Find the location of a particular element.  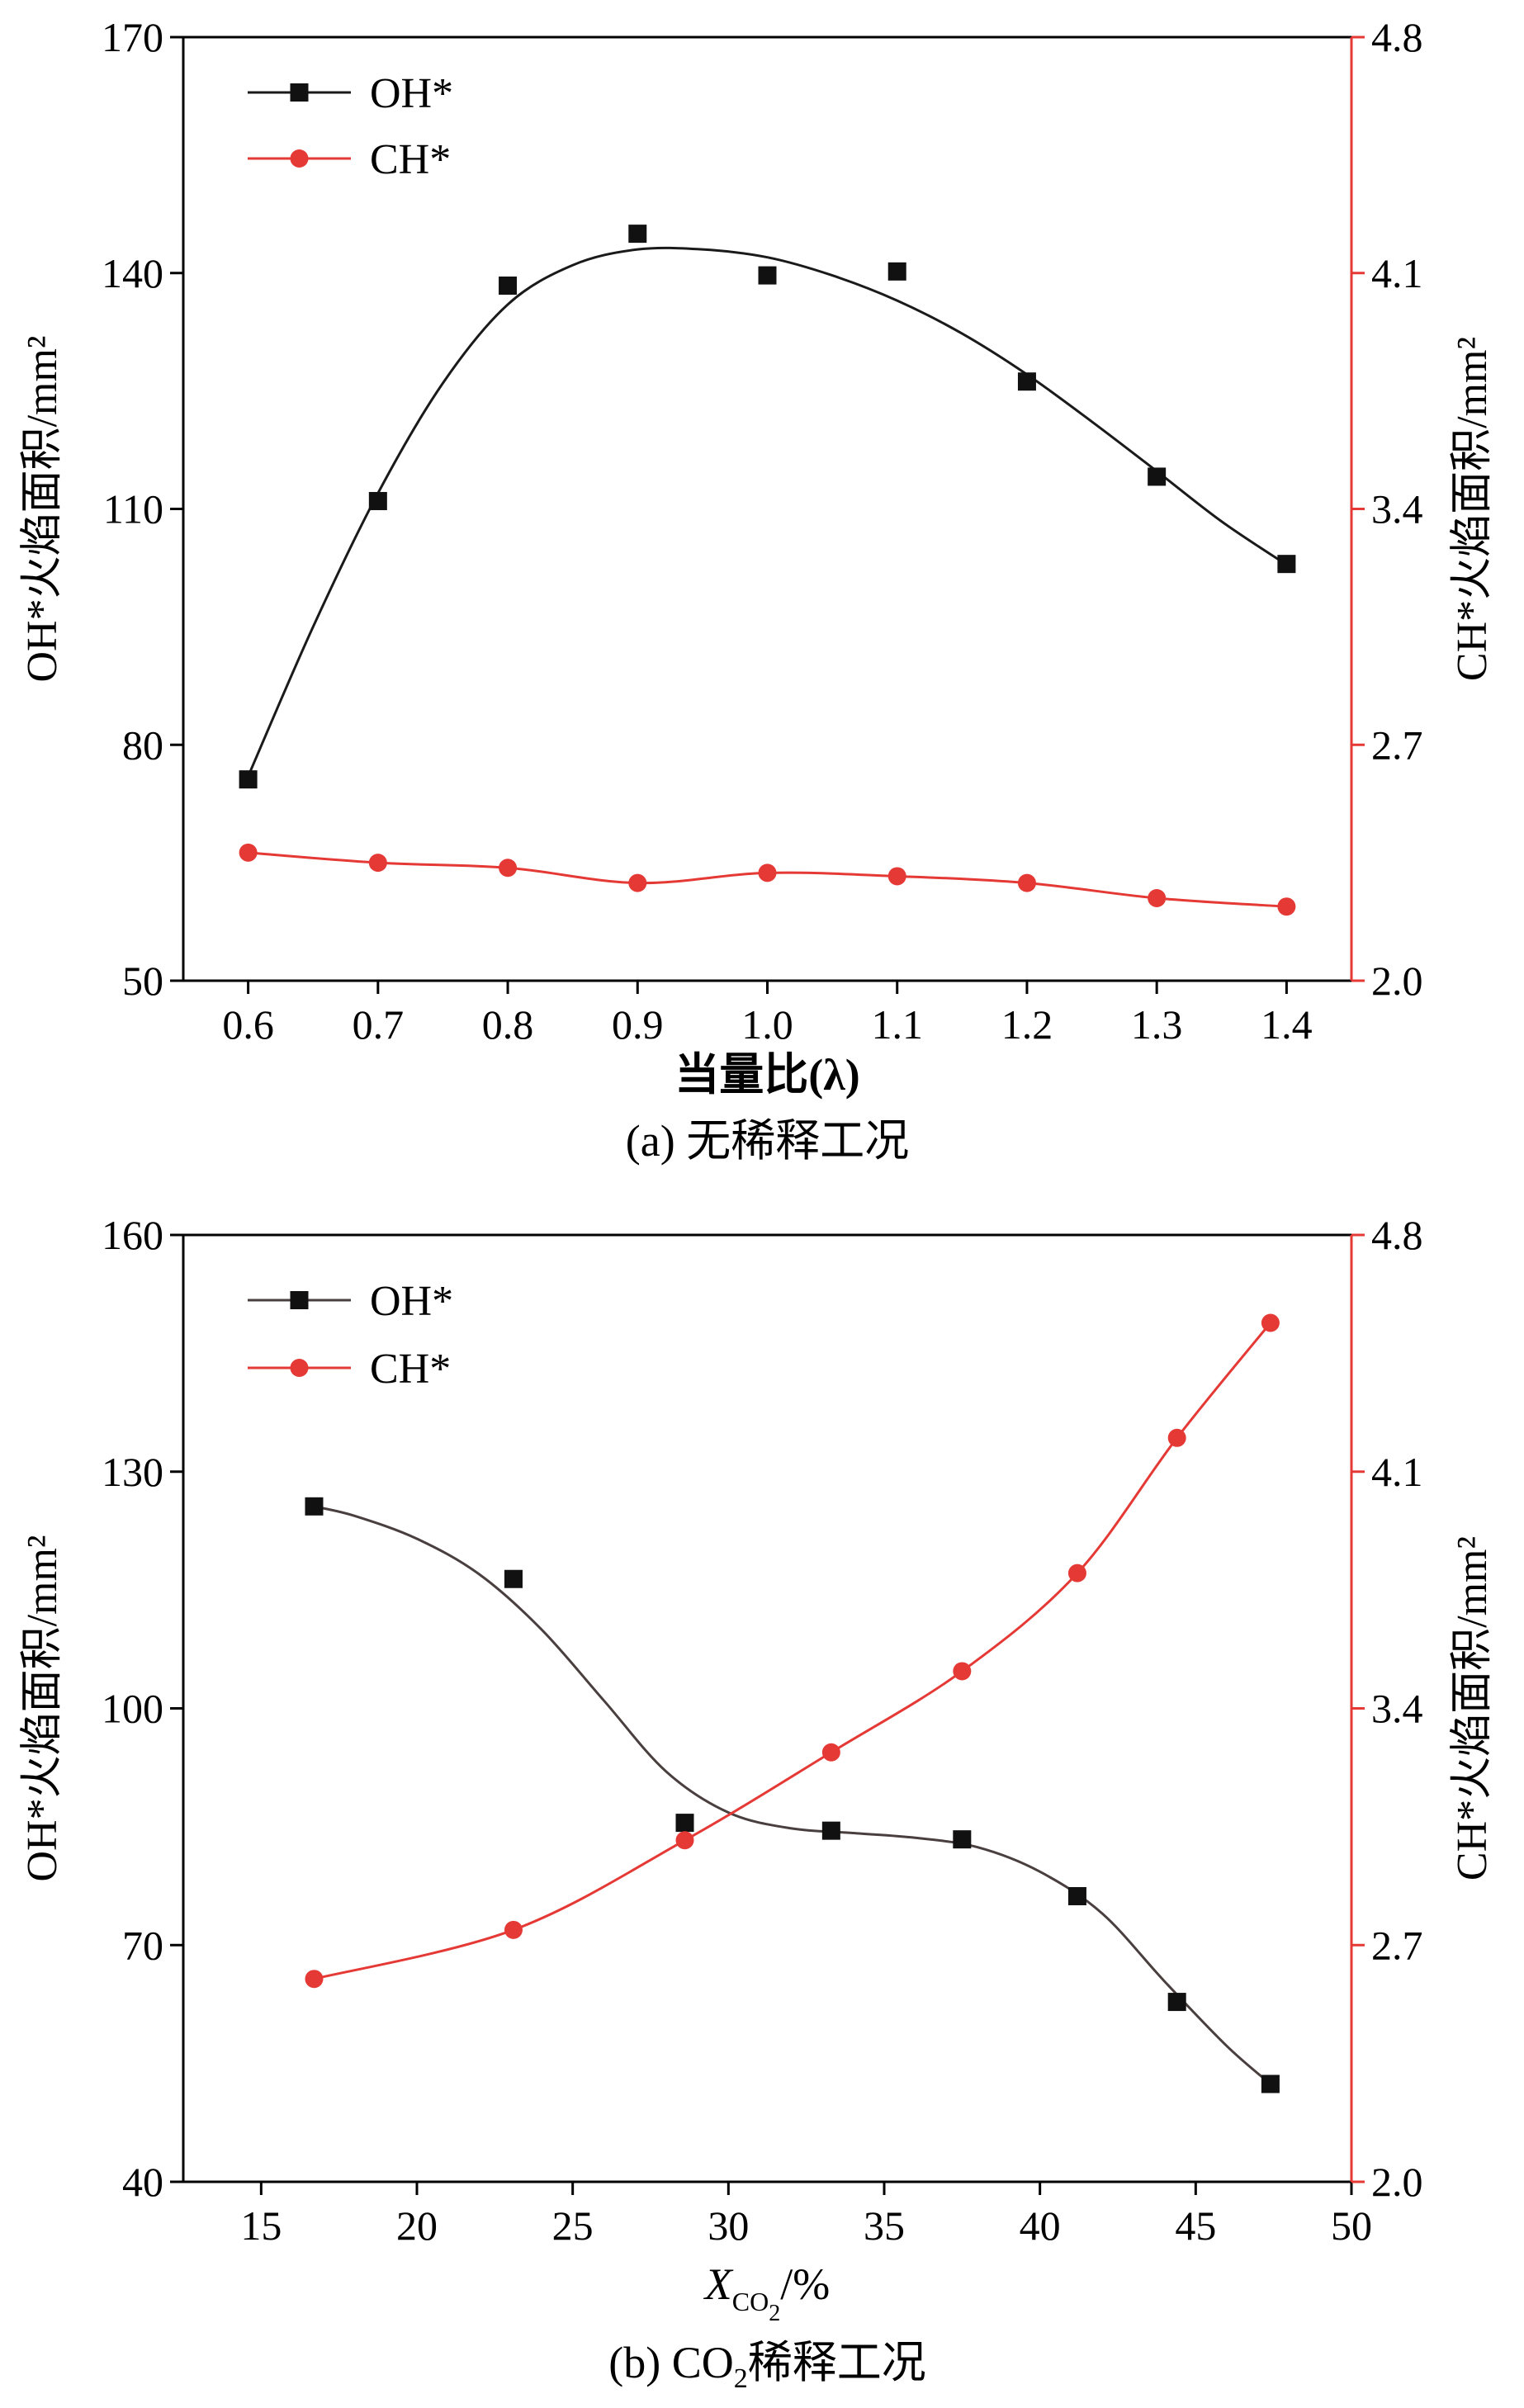

panel-a-x-title: 当量比(λ) is located at coordinates (767, 1075).